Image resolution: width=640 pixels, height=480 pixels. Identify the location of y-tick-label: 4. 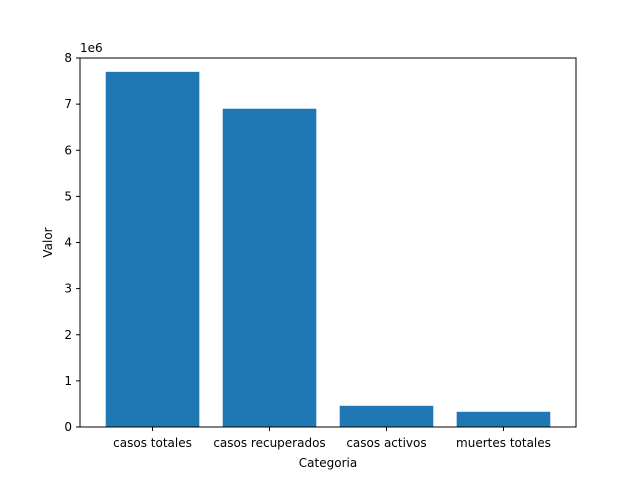
(68, 243).